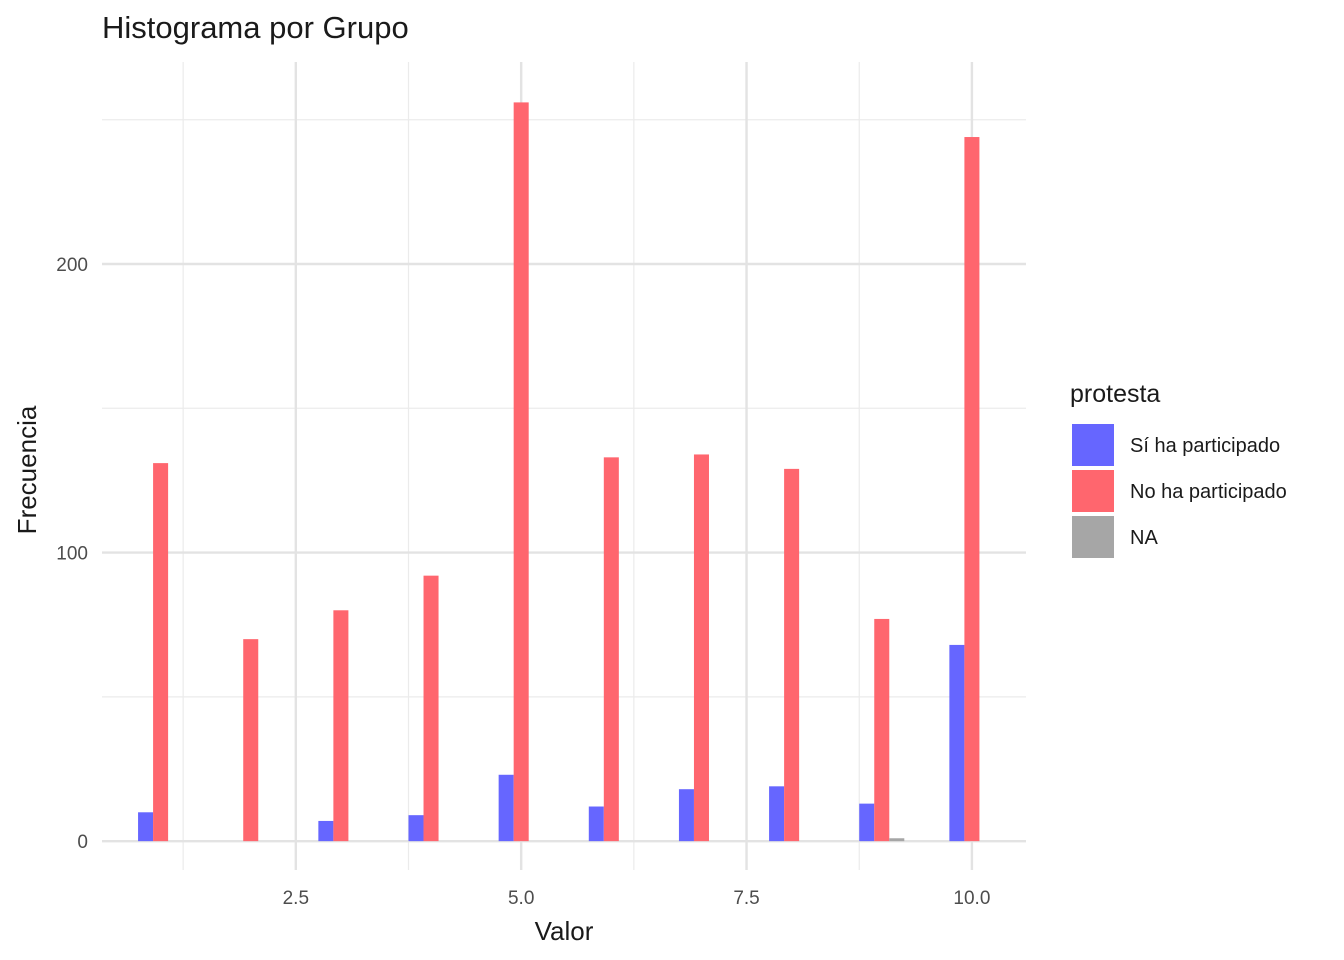 This screenshot has height=960, width=1344. I want to click on y-tick-label: 200, so click(72, 265).